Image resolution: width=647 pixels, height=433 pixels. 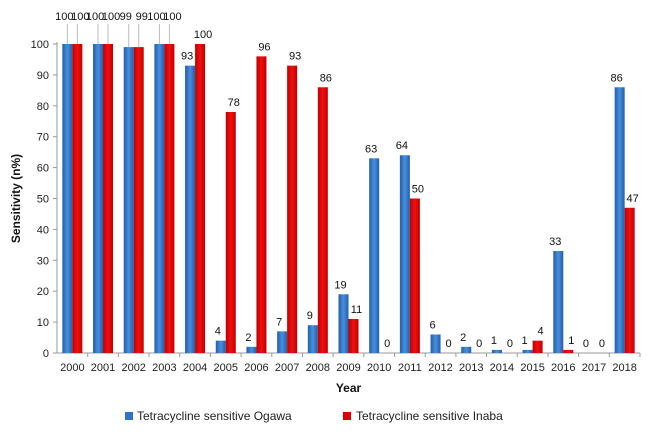 What do you see at coordinates (98, 198) in the screenshot?
I see `bar-tetracycline-sensitive-ogawa-2001` at bounding box center [98, 198].